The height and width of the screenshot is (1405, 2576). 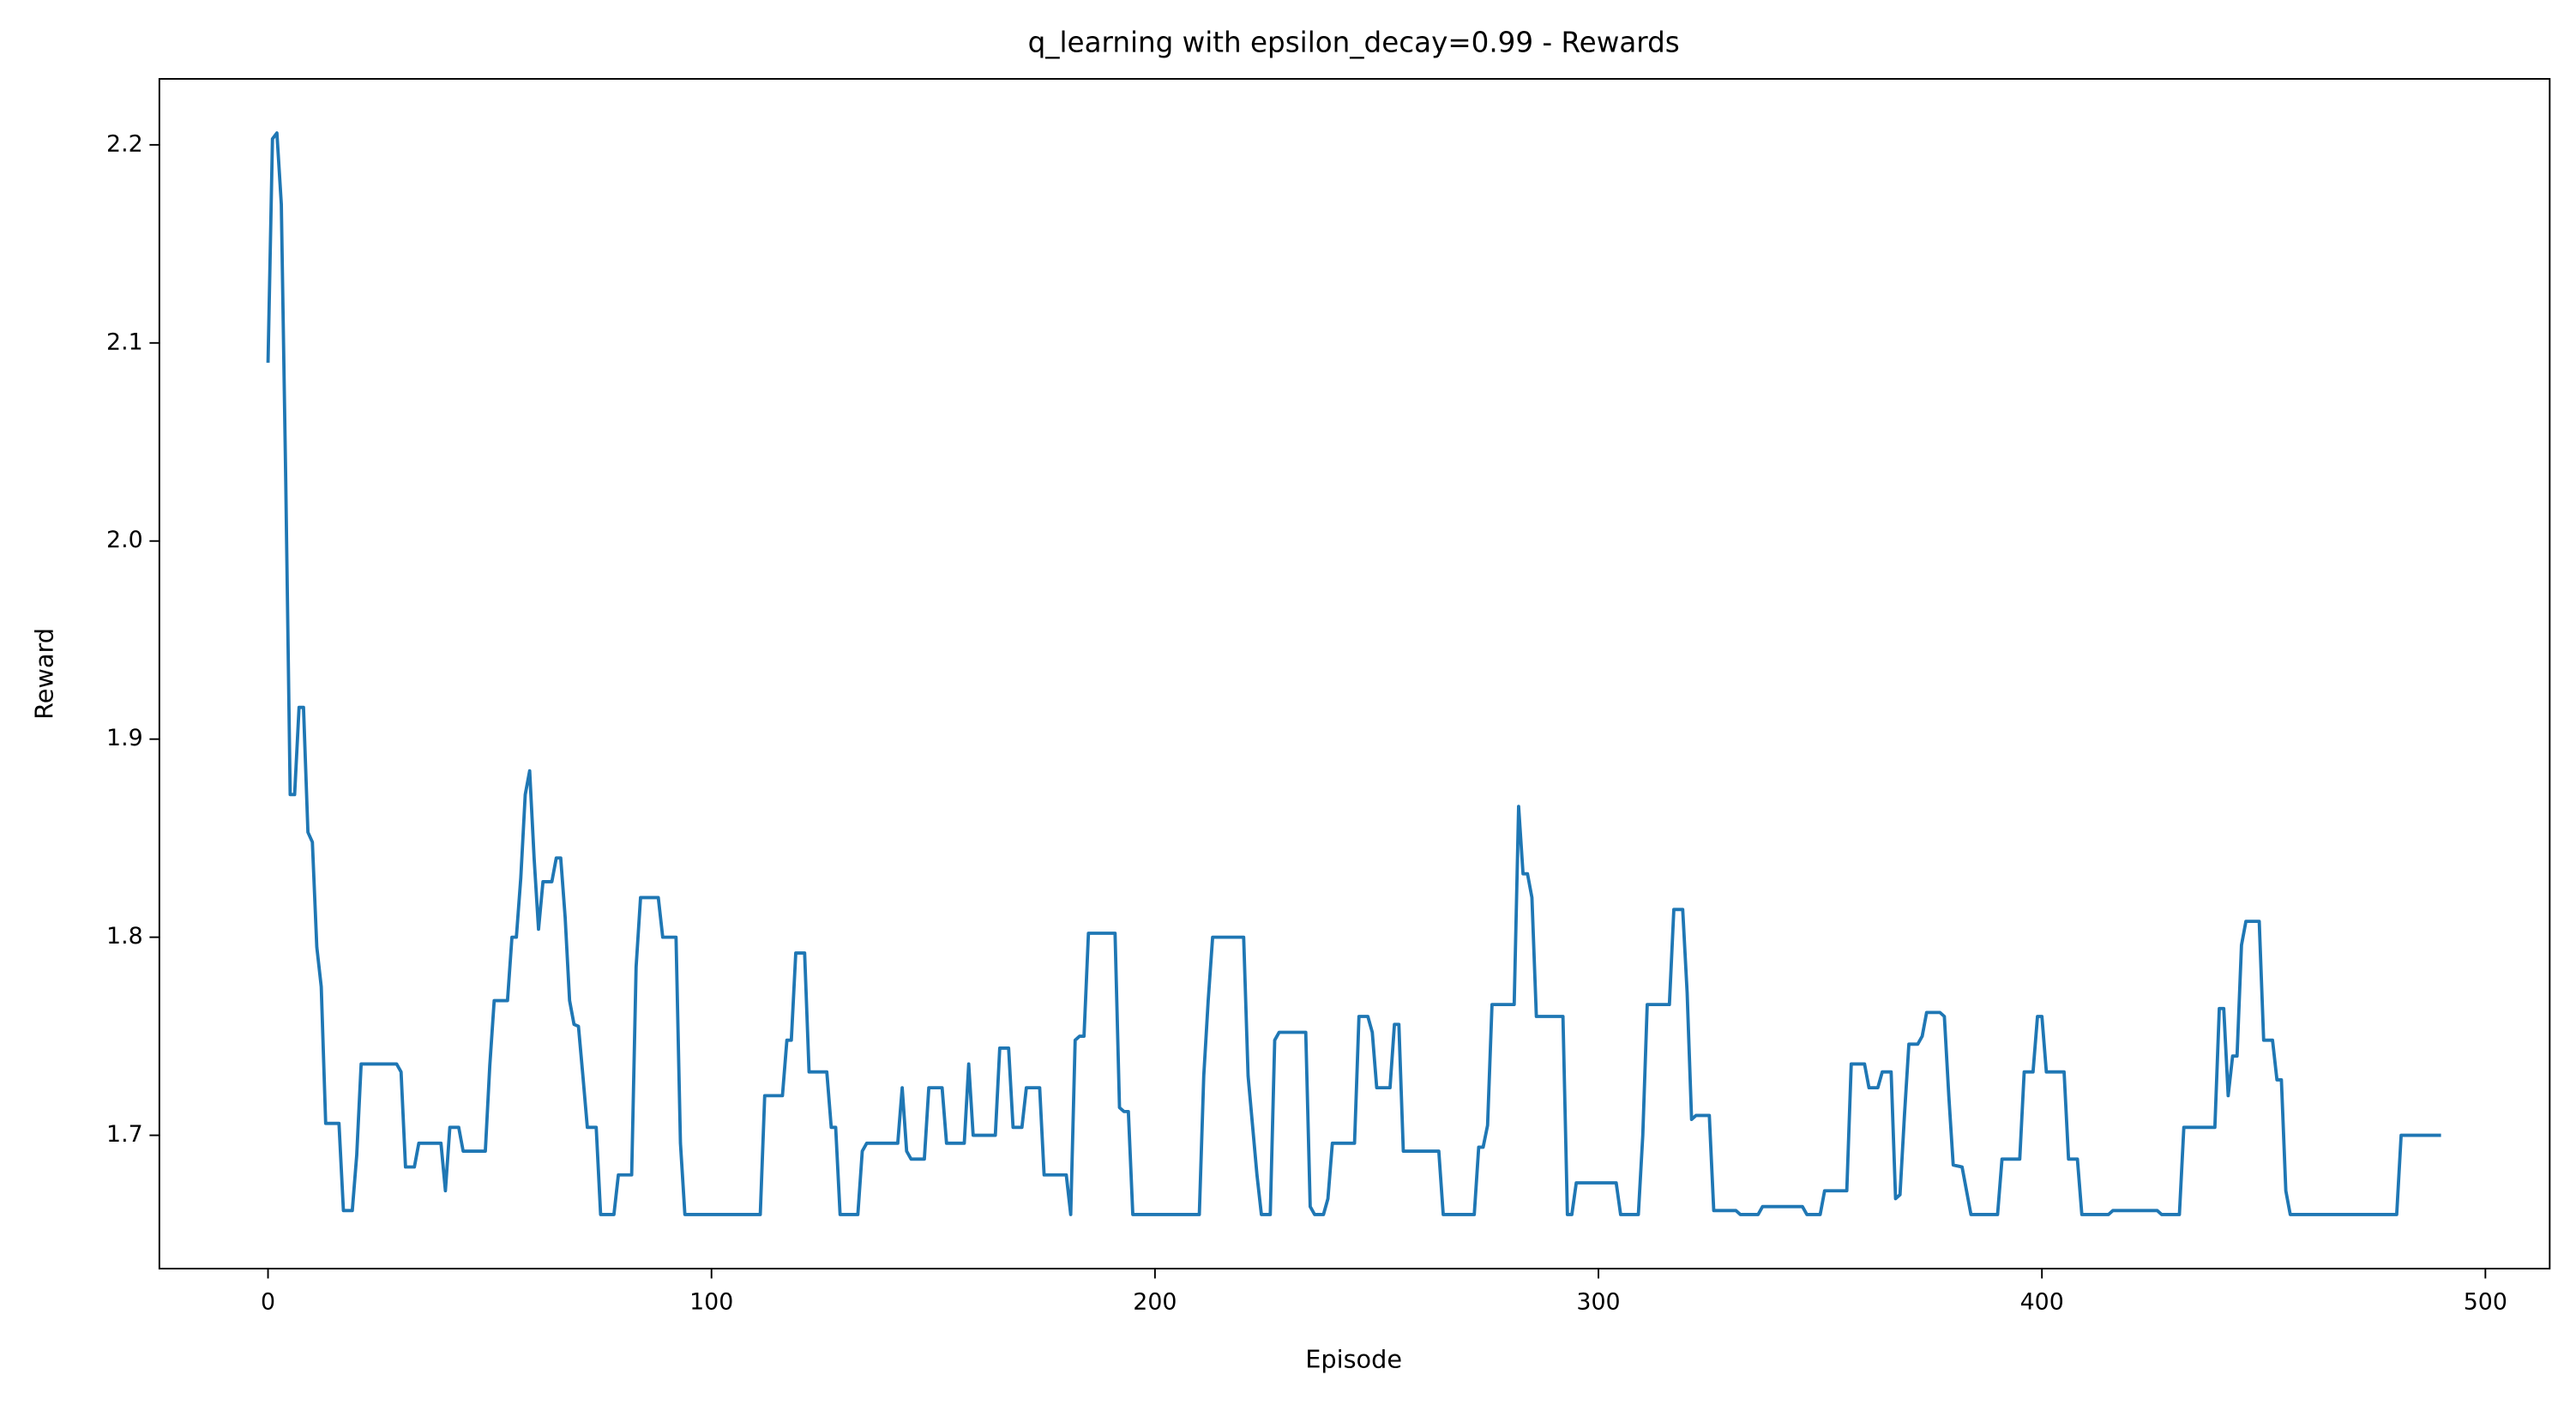 What do you see at coordinates (711, 1302) in the screenshot?
I see `x-tick-label: 100` at bounding box center [711, 1302].